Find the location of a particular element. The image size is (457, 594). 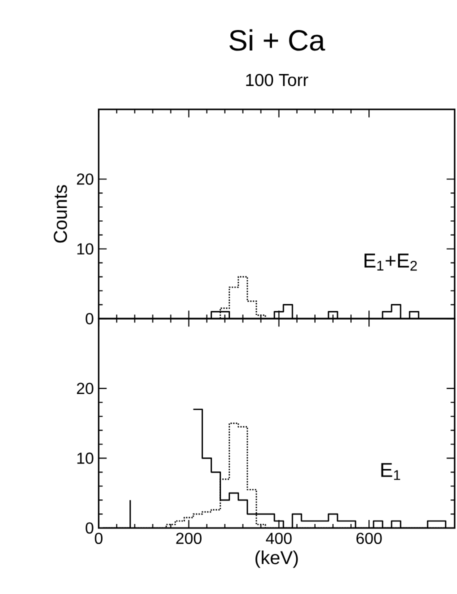

x-tick-label: 600 is located at coordinates (369, 538).